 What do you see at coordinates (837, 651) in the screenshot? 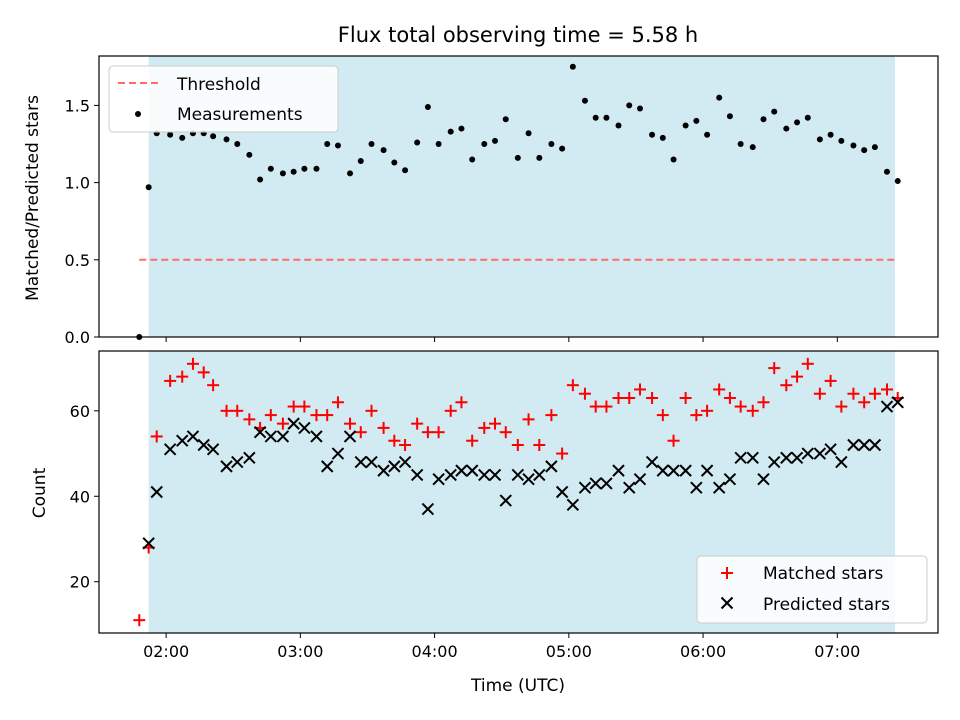
I see `x-tick-label: 07:00` at bounding box center [837, 651].